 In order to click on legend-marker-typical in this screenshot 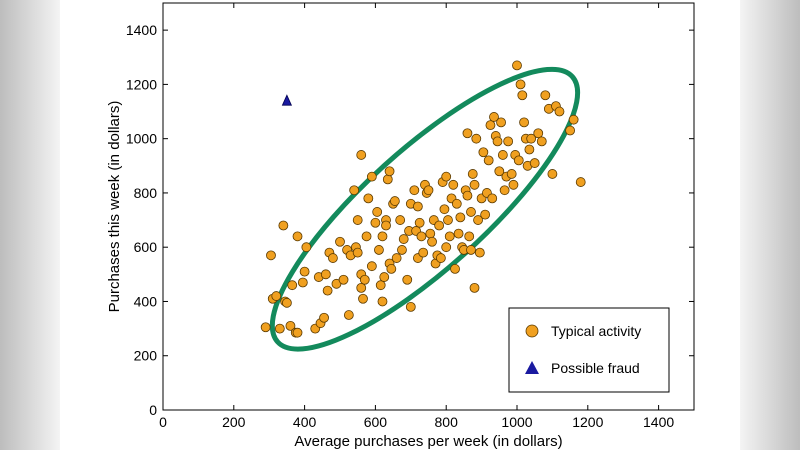, I will do `click(532, 331)`.